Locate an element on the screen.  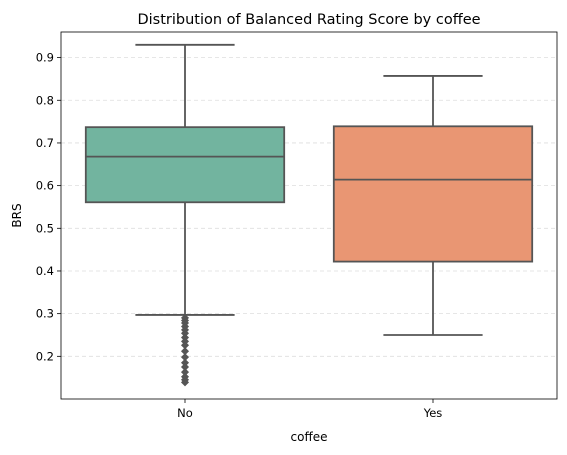
y-tick-label: 0.7 is located at coordinates (45, 143).